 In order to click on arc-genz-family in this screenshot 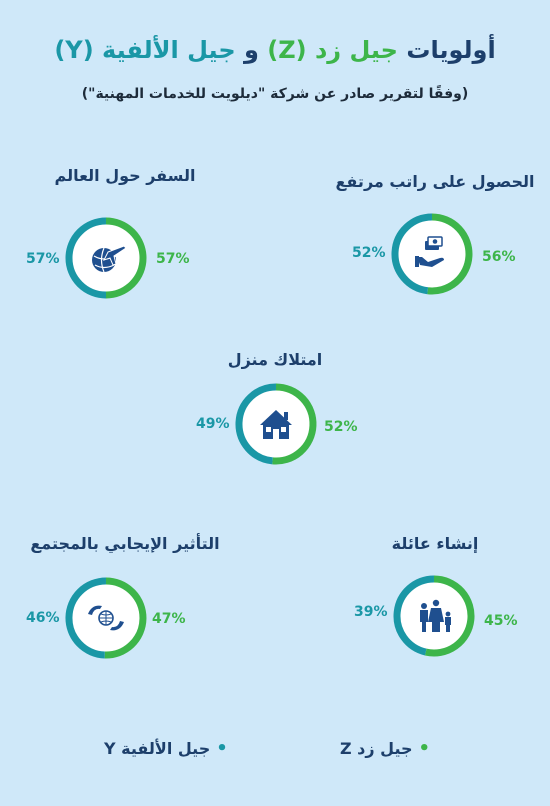, I will do `click(449, 616)`.